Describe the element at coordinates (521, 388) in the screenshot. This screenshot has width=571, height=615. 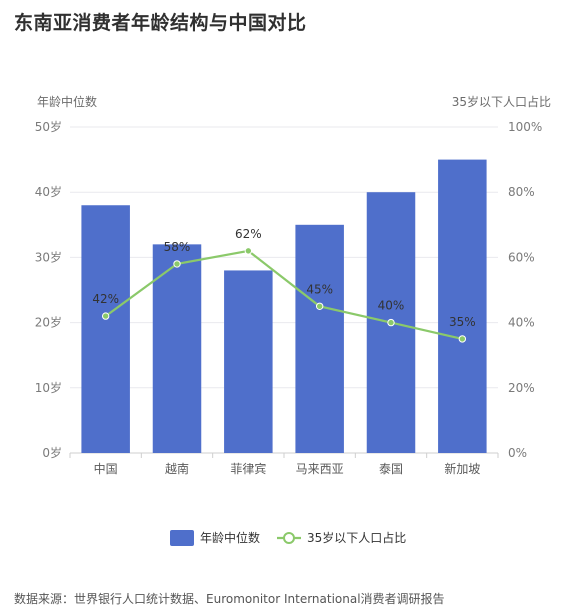
I see `y-right-tick-label: 20%` at that location.